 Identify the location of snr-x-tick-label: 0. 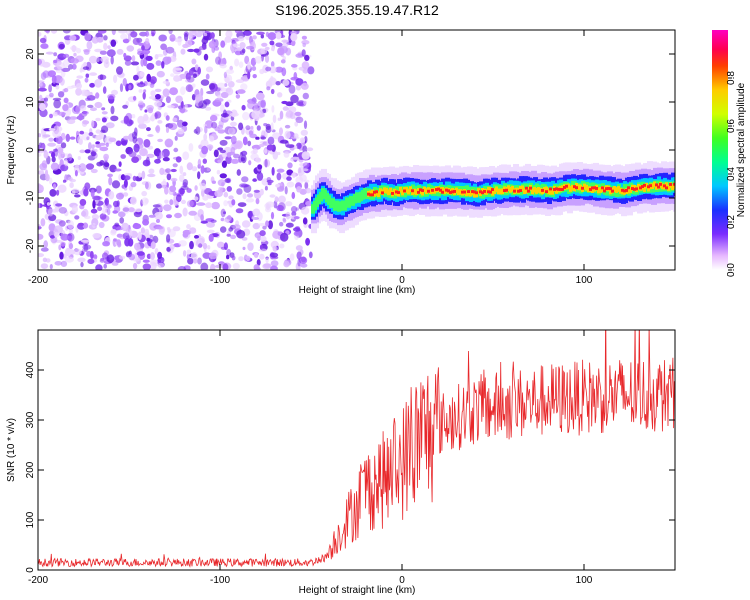
(402, 580).